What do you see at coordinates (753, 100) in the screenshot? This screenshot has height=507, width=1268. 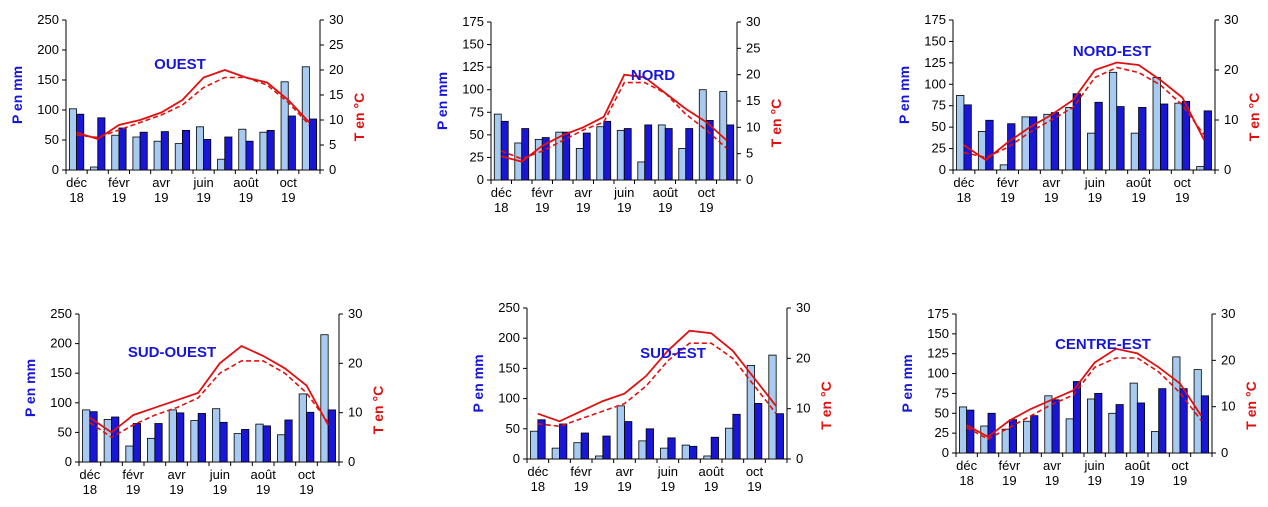 I see `y2-tick-label: 15` at bounding box center [753, 100].